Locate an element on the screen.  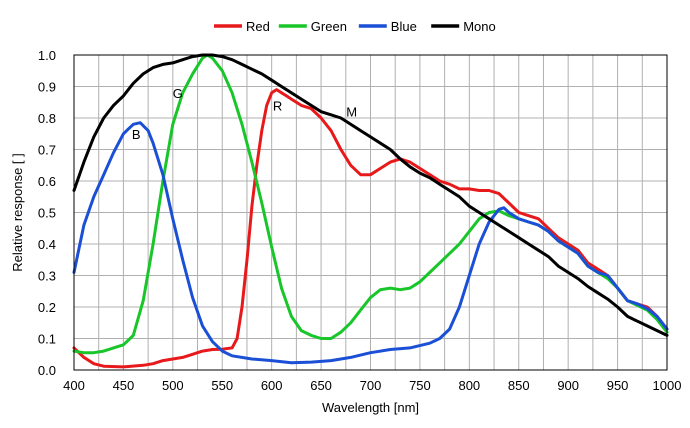
legend-label-green: Green is located at coordinates (329, 26).